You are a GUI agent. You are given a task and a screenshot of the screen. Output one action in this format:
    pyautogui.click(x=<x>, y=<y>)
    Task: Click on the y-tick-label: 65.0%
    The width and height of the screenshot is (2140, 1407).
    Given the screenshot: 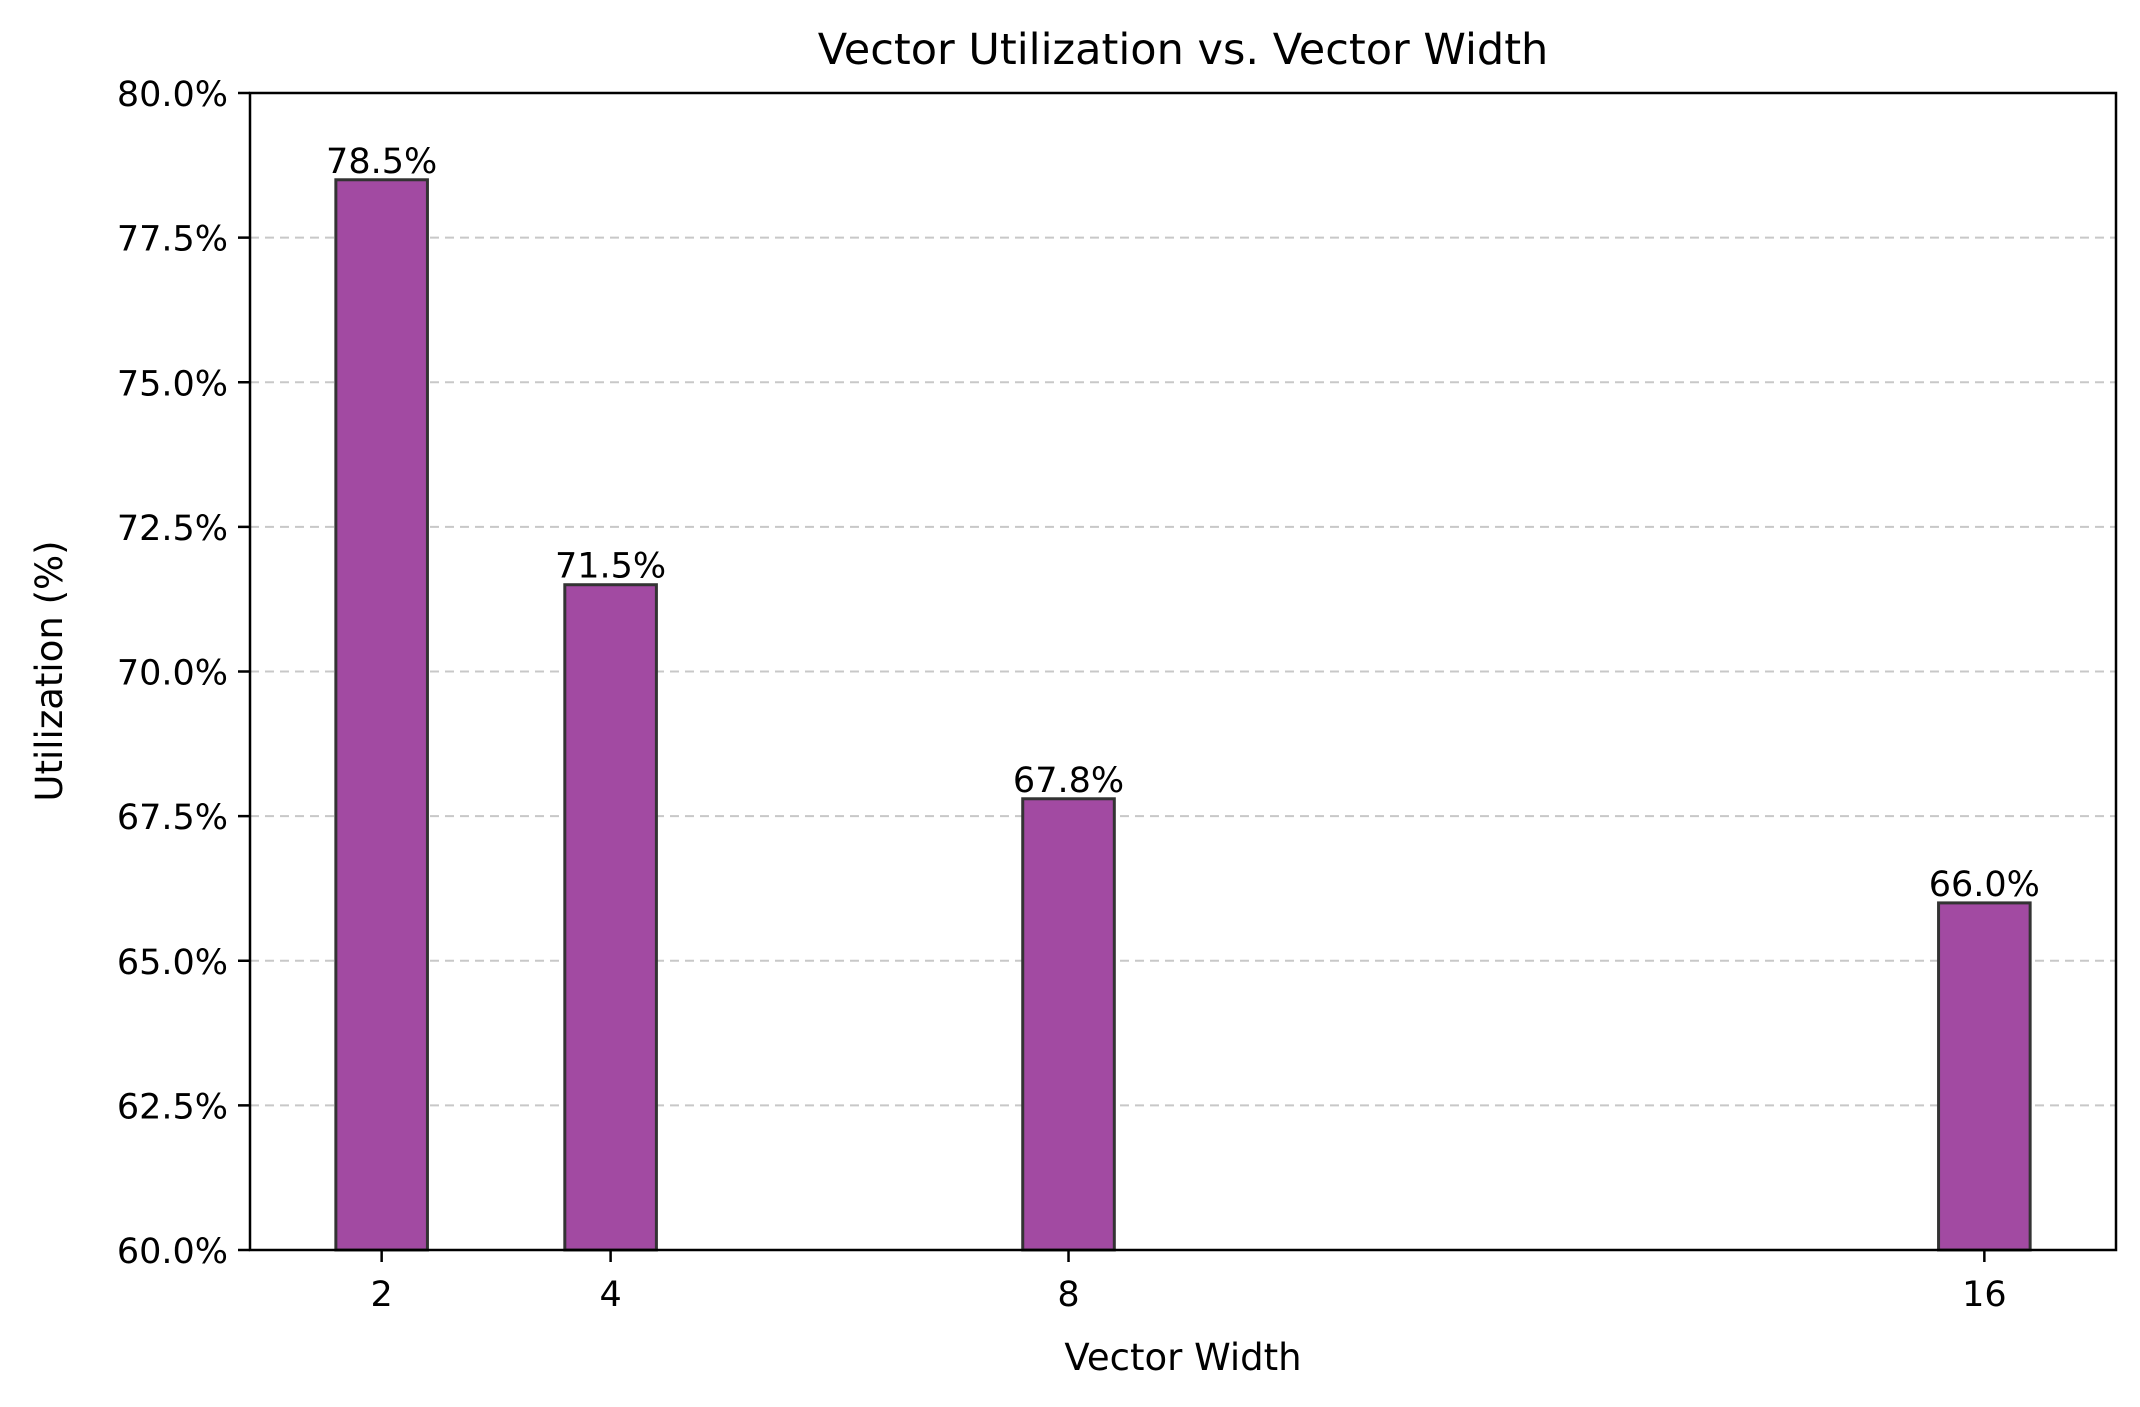 What is the action you would take?
    pyautogui.click(x=172, y=963)
    